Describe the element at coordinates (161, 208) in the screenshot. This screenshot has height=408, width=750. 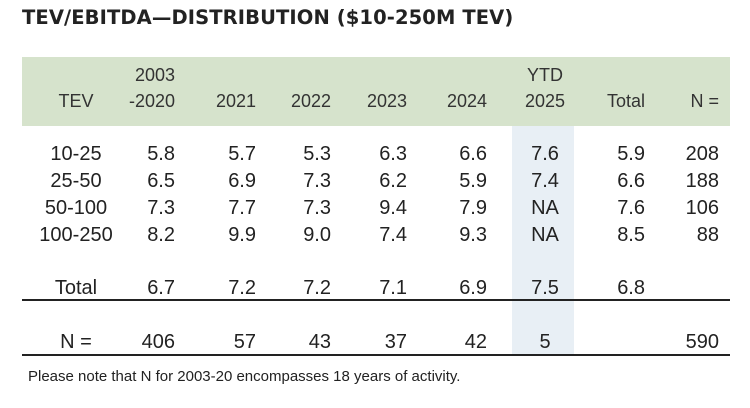
I see `table-row-cell-y2003: 7.3` at that location.